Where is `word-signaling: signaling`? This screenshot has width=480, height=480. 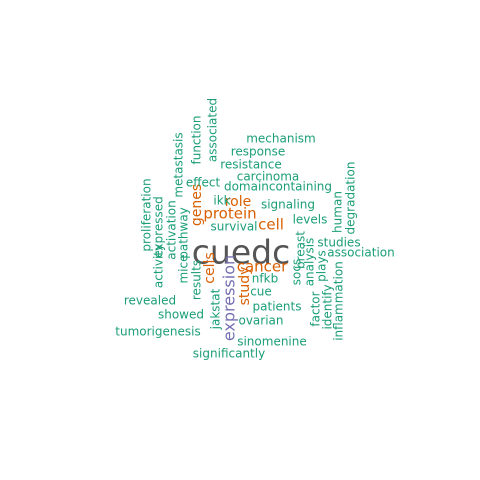 word-signaling: signaling is located at coordinates (288, 205).